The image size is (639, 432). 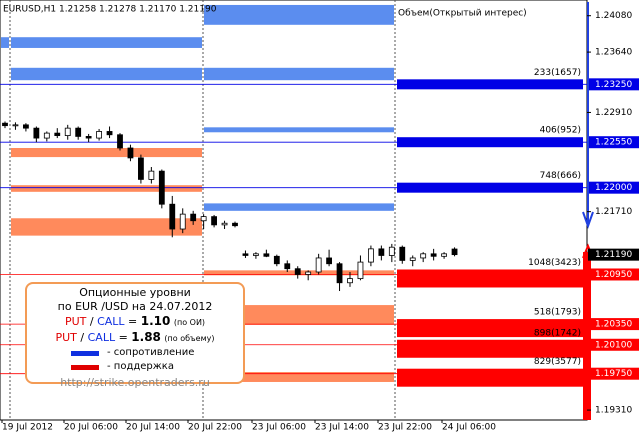 I want to click on level-label: 1048(3423), so click(x=554, y=263).